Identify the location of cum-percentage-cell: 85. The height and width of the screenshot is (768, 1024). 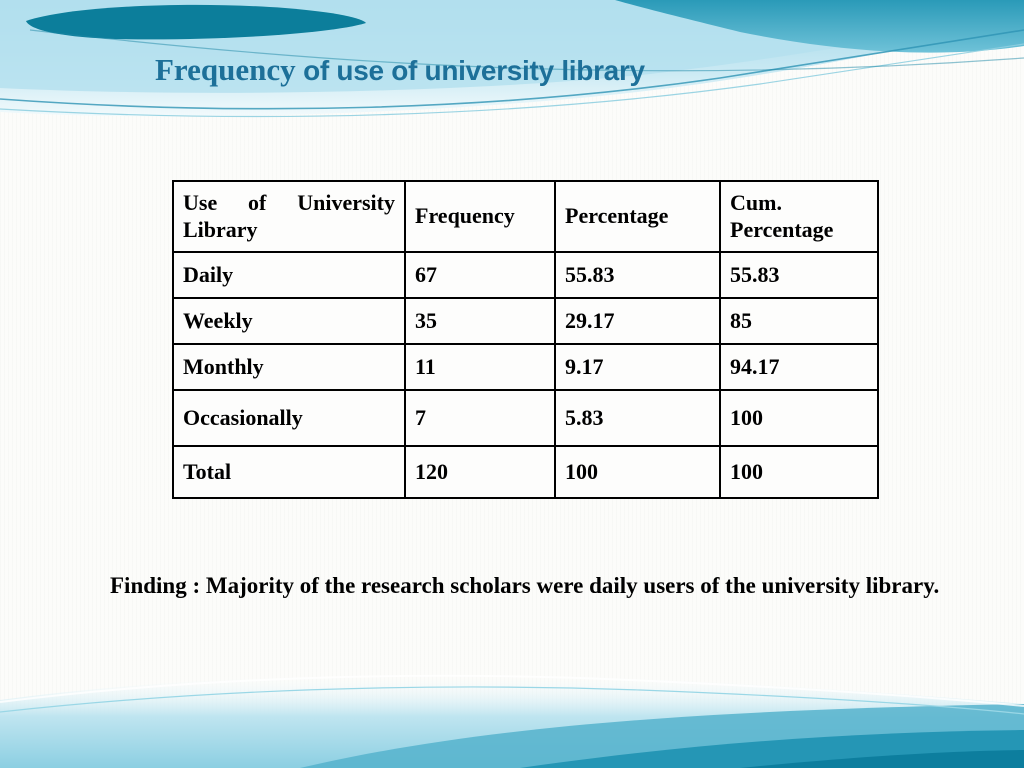
(799, 321).